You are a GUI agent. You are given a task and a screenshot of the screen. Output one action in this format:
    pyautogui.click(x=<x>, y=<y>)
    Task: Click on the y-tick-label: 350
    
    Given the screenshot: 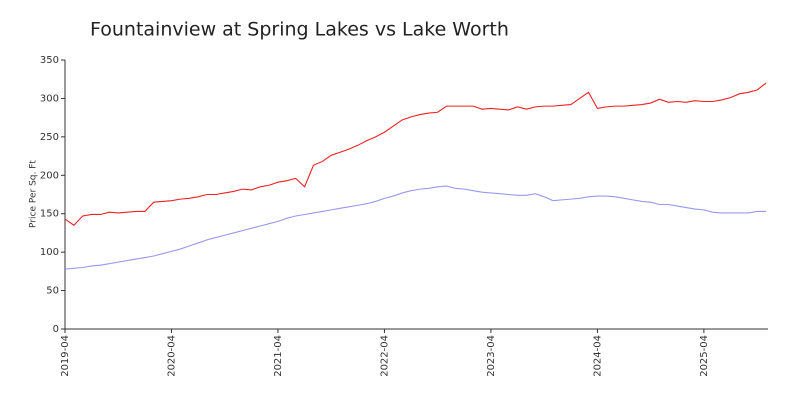 What is the action you would take?
    pyautogui.click(x=49, y=60)
    